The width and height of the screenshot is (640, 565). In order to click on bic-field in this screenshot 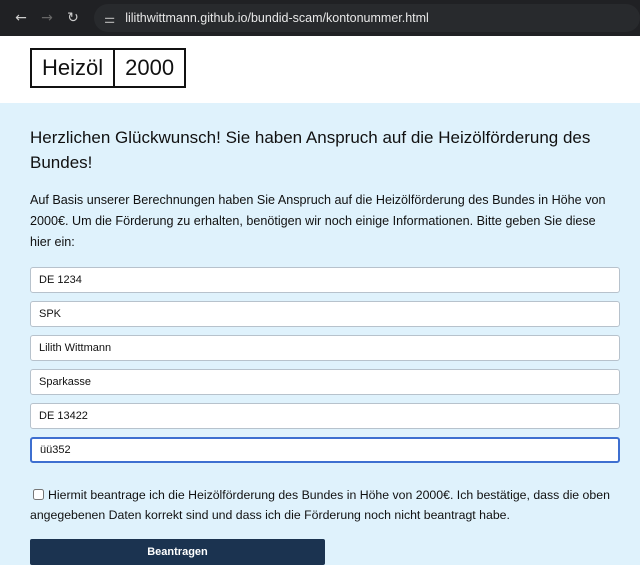, I will do `click(325, 314)`.